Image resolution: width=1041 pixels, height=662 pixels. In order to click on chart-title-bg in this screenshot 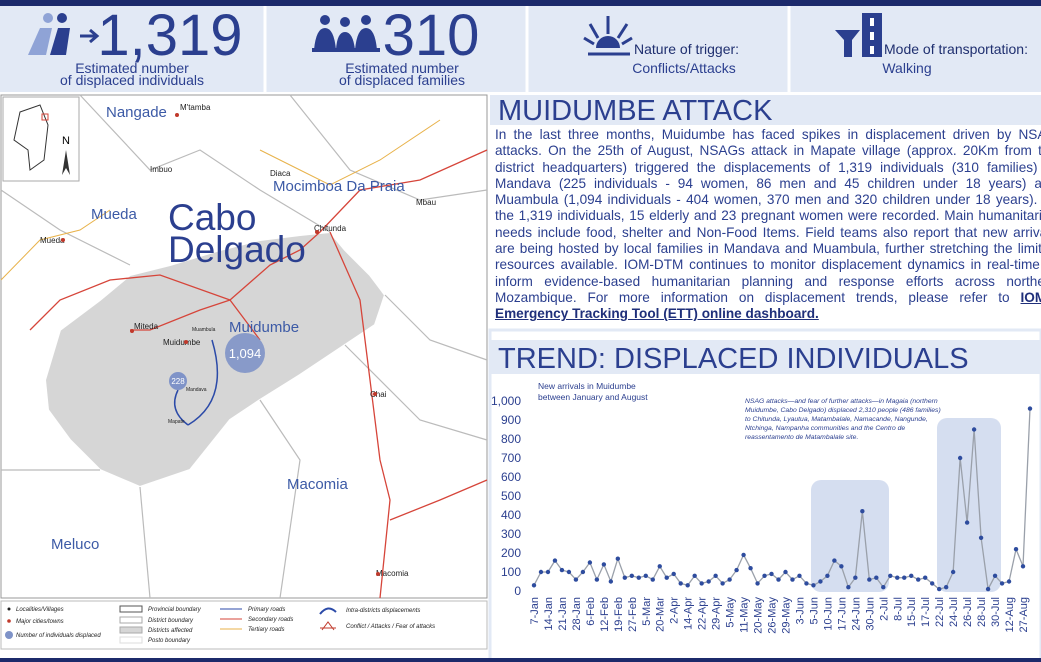, I will do `click(765, 357)`.